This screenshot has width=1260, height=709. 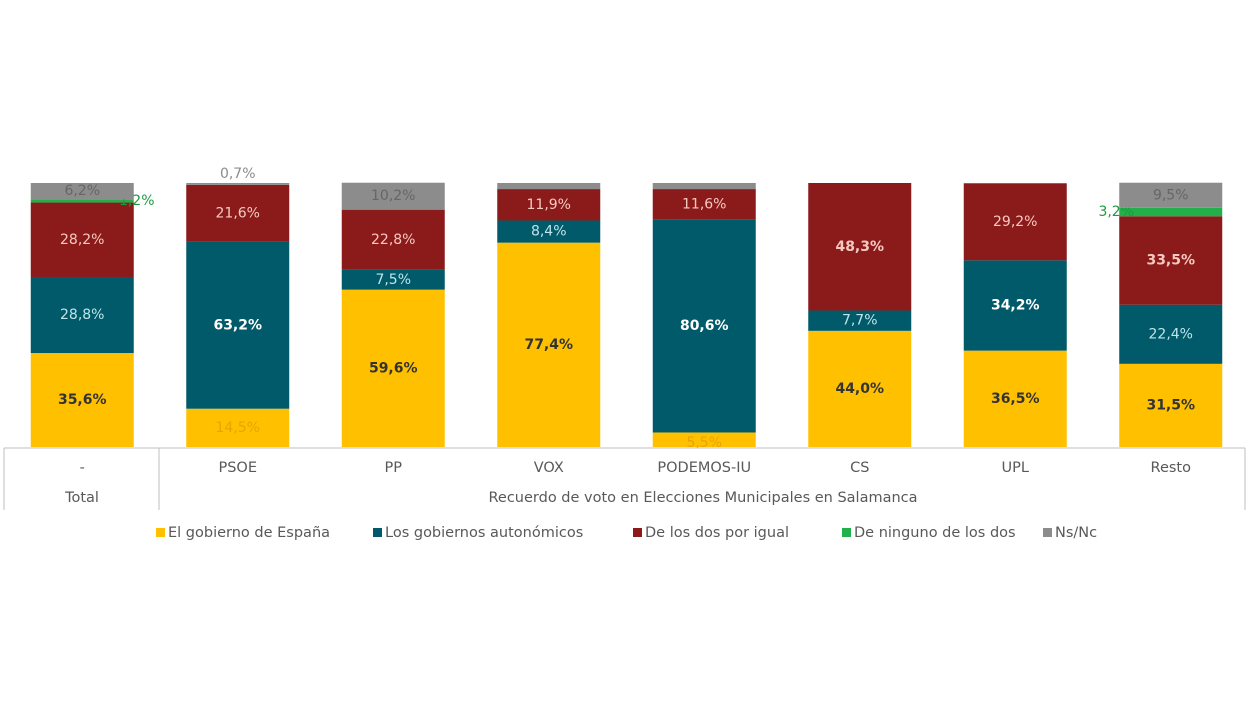 I want to click on data-label: 29,2%, so click(x=1015, y=222).